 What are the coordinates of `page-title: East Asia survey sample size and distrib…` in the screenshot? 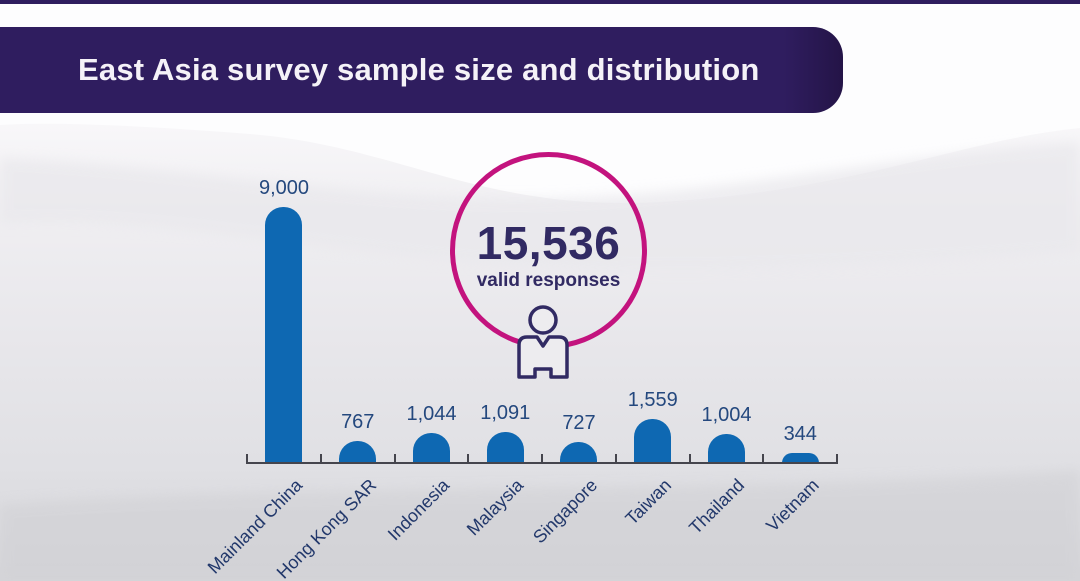 It's located at (419, 69).